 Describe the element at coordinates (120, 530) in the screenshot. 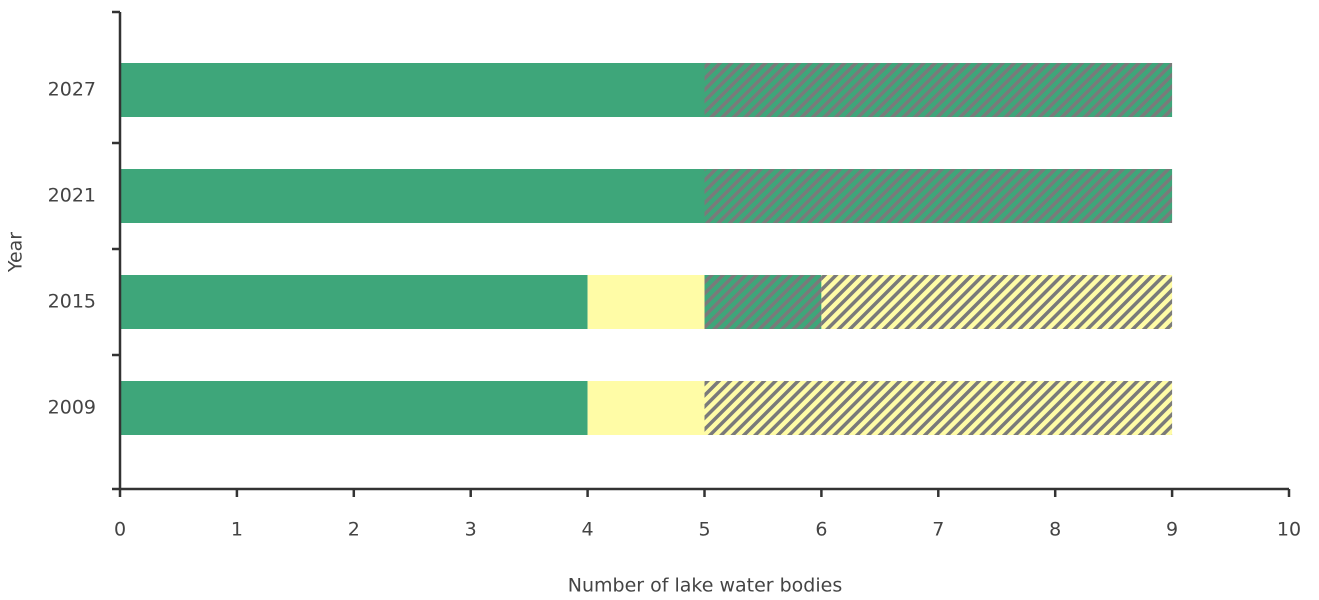

I see `x-tick-label: 0` at that location.